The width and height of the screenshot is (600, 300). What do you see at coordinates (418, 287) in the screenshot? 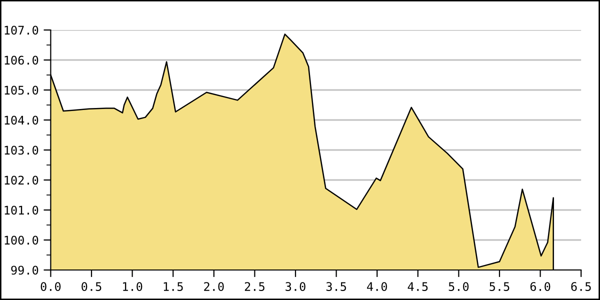
I see `x-tick-label: 4.5` at bounding box center [418, 287].